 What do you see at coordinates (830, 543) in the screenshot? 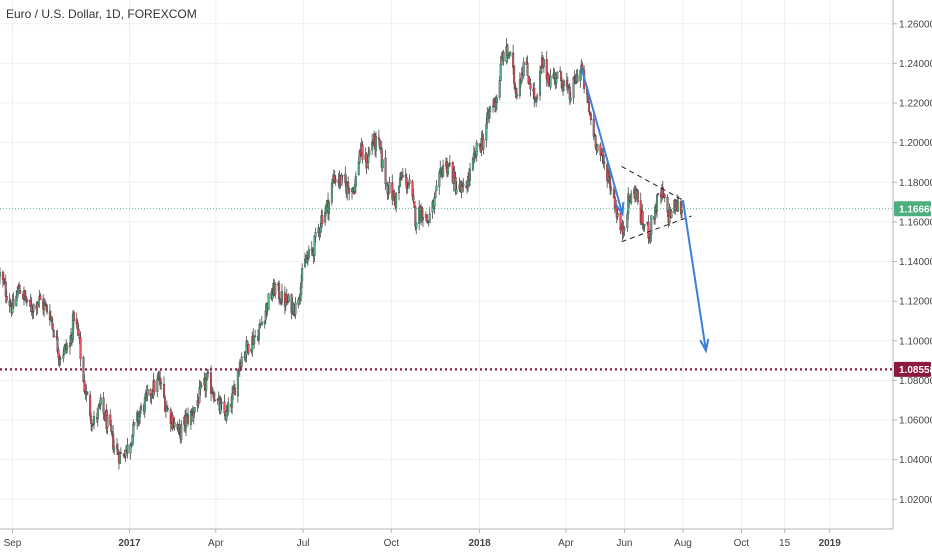
I see `x-tick-label: 2019` at bounding box center [830, 543].